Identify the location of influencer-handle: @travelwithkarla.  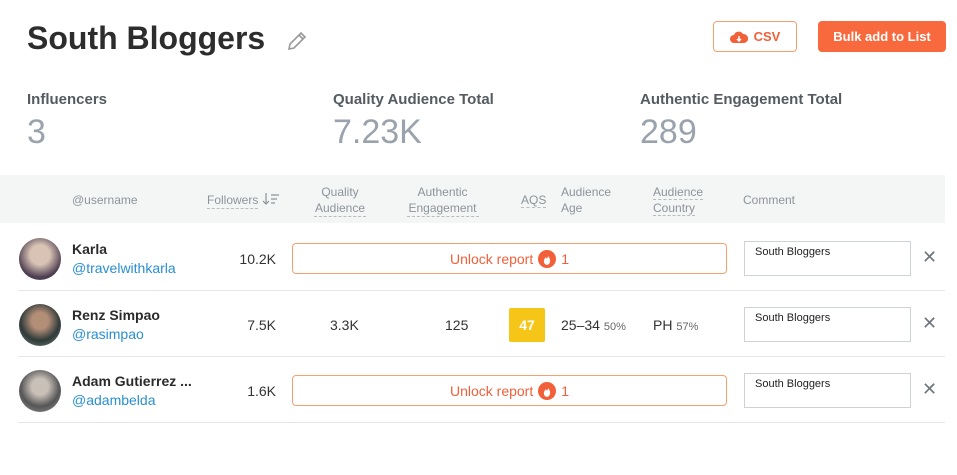
(124, 268).